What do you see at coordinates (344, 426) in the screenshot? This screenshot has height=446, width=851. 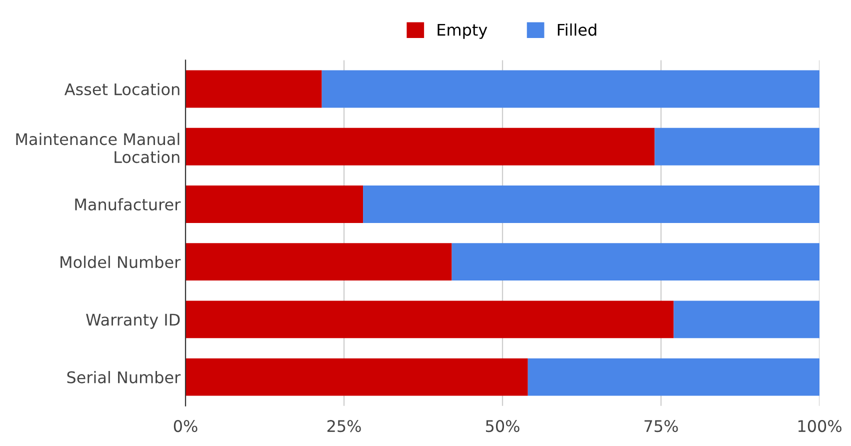 I see `x-tick-label: 25%` at bounding box center [344, 426].